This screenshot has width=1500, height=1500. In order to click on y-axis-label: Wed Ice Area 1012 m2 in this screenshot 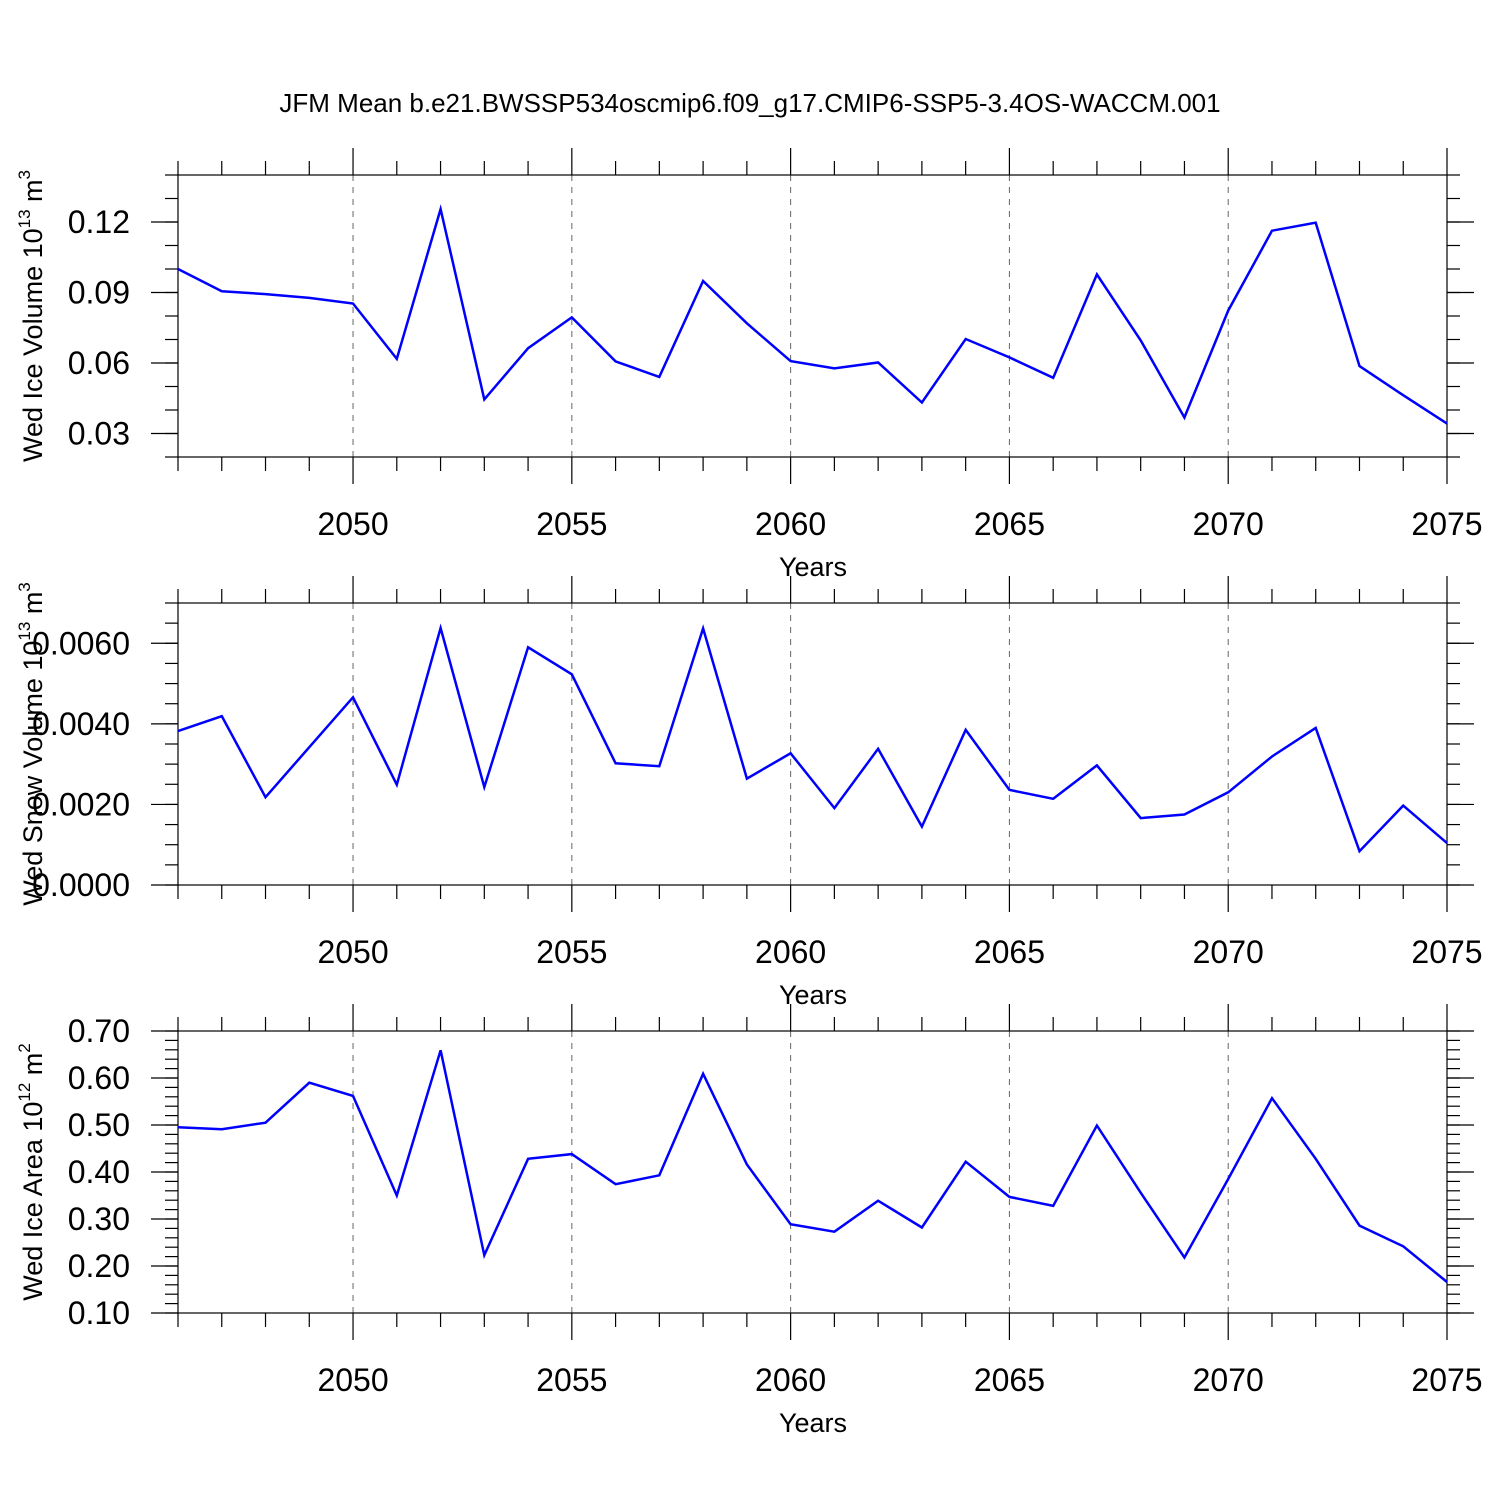, I will do `click(31, 1172)`.